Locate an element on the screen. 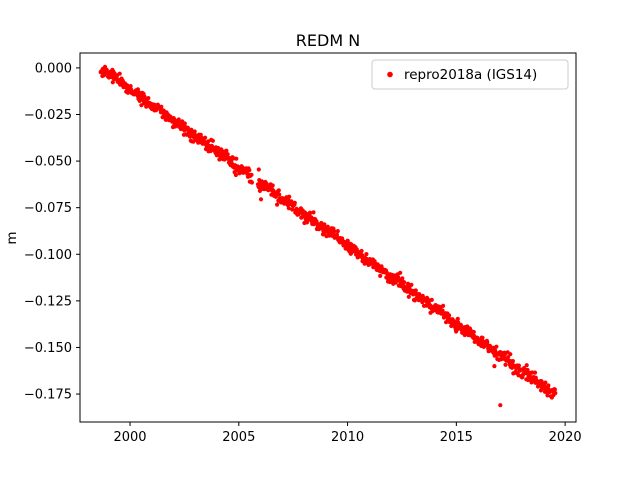 The height and width of the screenshot is (480, 640). y-tick-label: −0.050 is located at coordinates (48, 162).